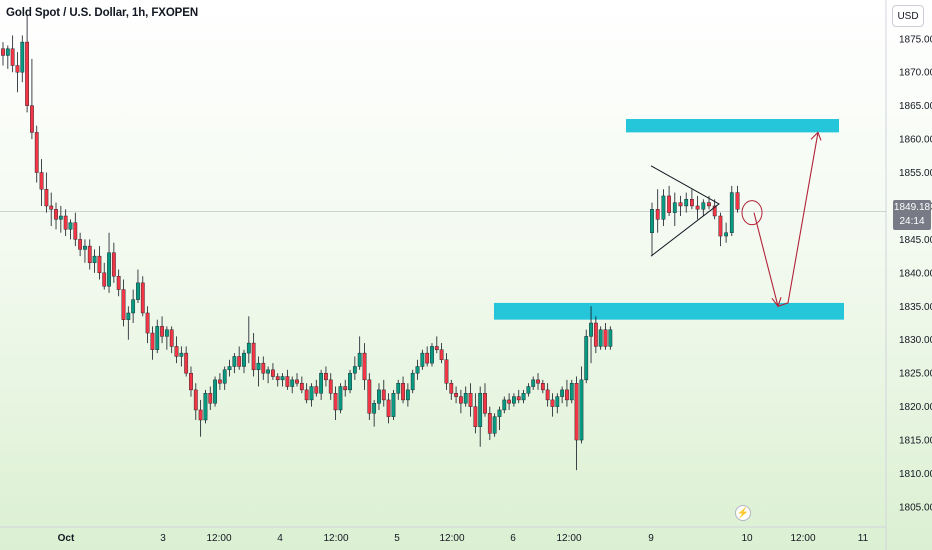 The height and width of the screenshot is (550, 932). Describe the element at coordinates (752, 213) in the screenshot. I see `highlight-ellipse` at that location.